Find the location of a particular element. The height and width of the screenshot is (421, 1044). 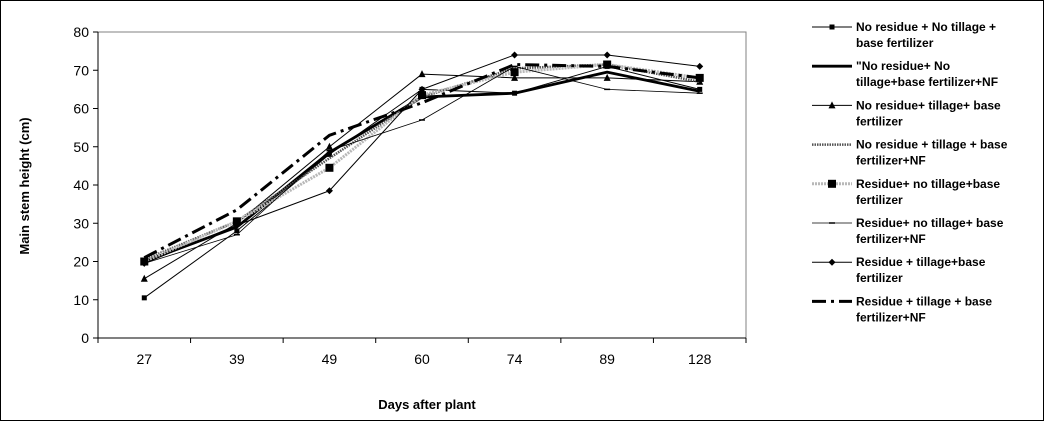

y-tick-label: 0 is located at coordinates (85, 338).